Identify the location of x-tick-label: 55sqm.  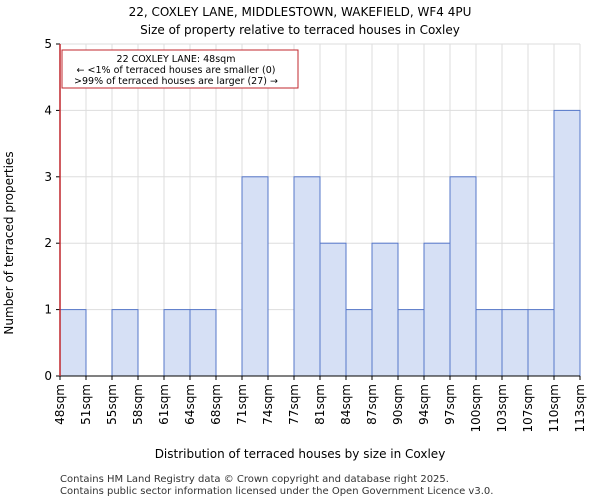
(112, 404).